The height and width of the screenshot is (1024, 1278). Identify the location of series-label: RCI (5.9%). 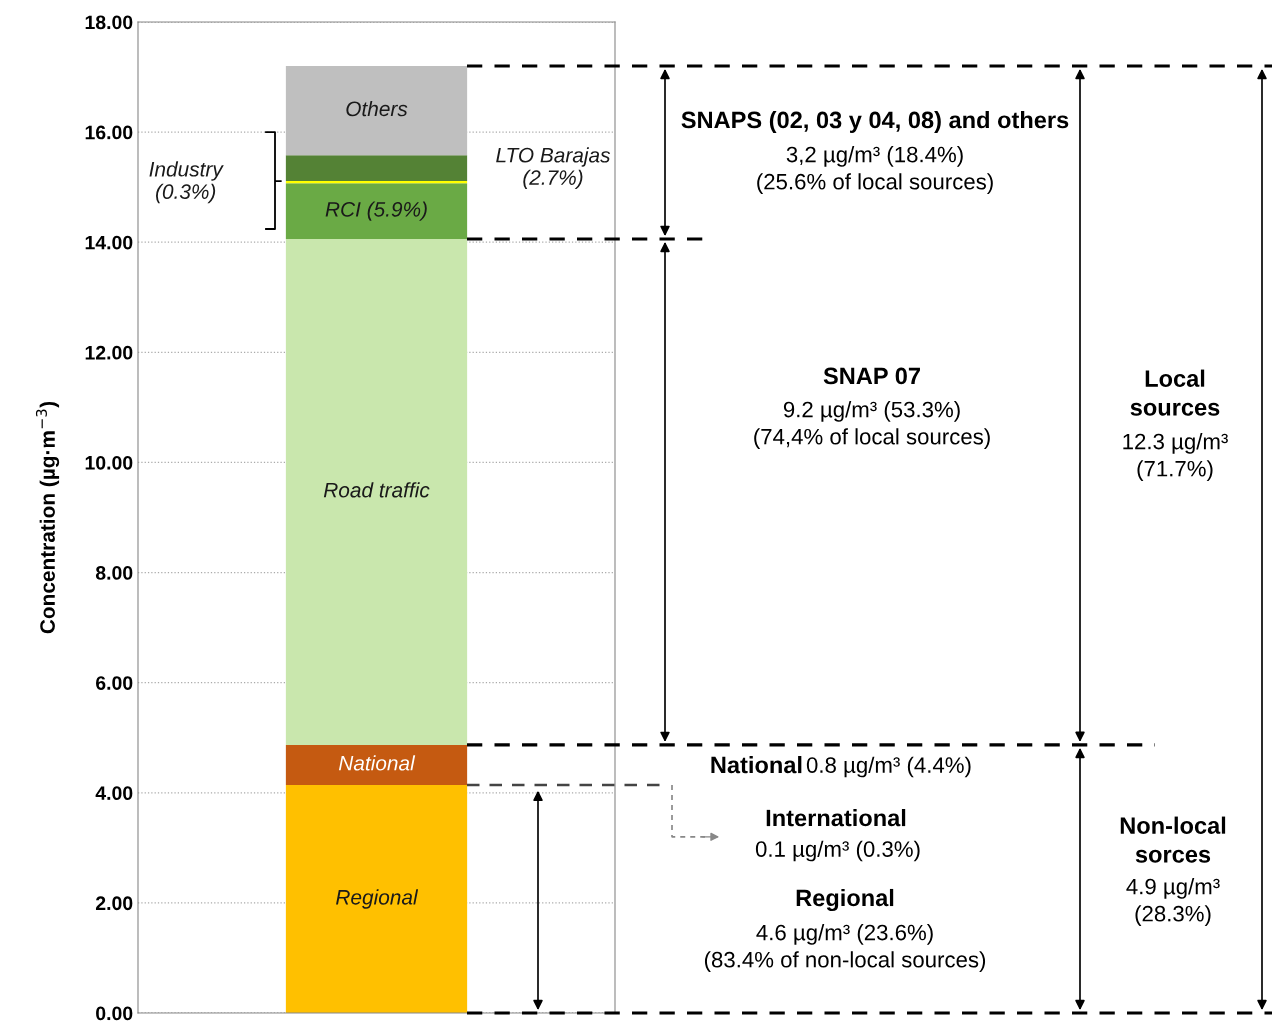
(376, 211).